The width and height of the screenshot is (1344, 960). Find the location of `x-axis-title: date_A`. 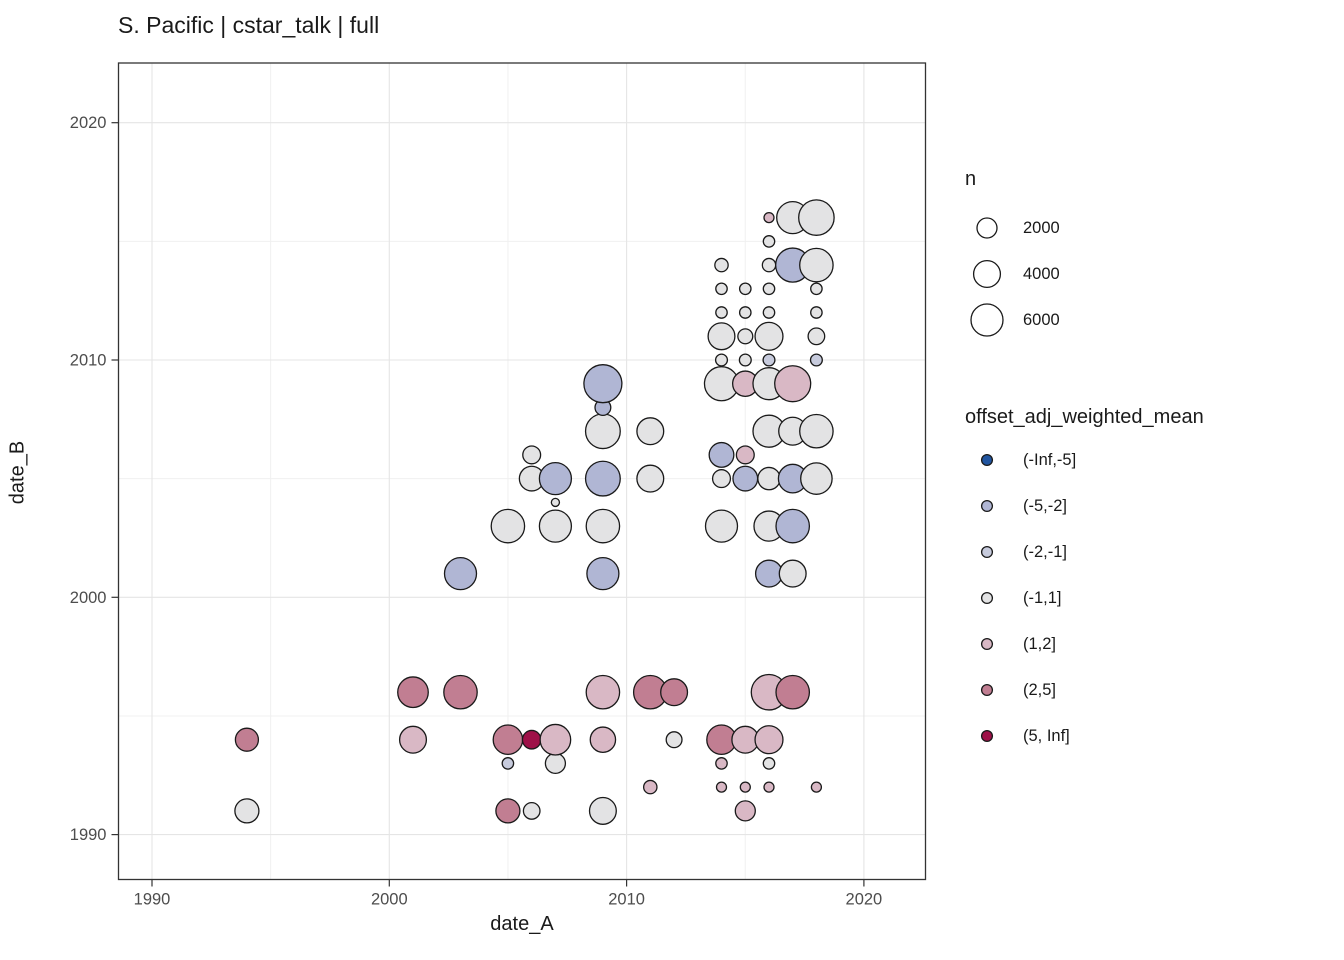

x-axis-title: date_A is located at coordinates (522, 924).